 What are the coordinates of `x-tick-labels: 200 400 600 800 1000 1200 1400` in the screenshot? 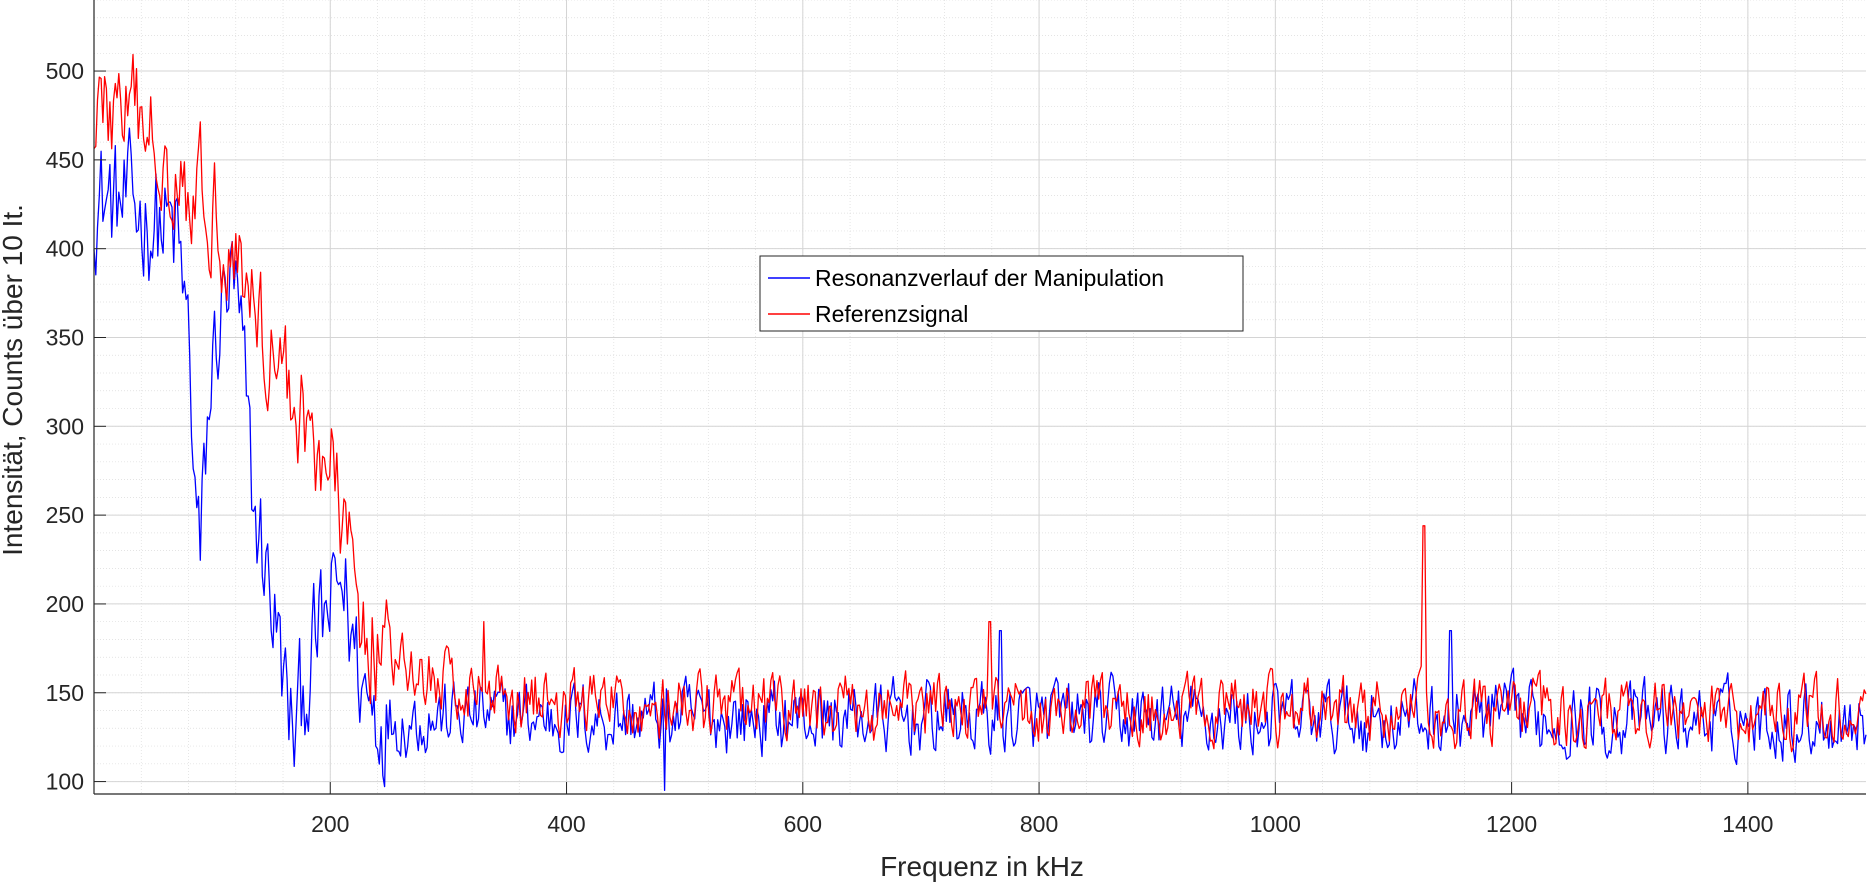 It's located at (1042, 824).